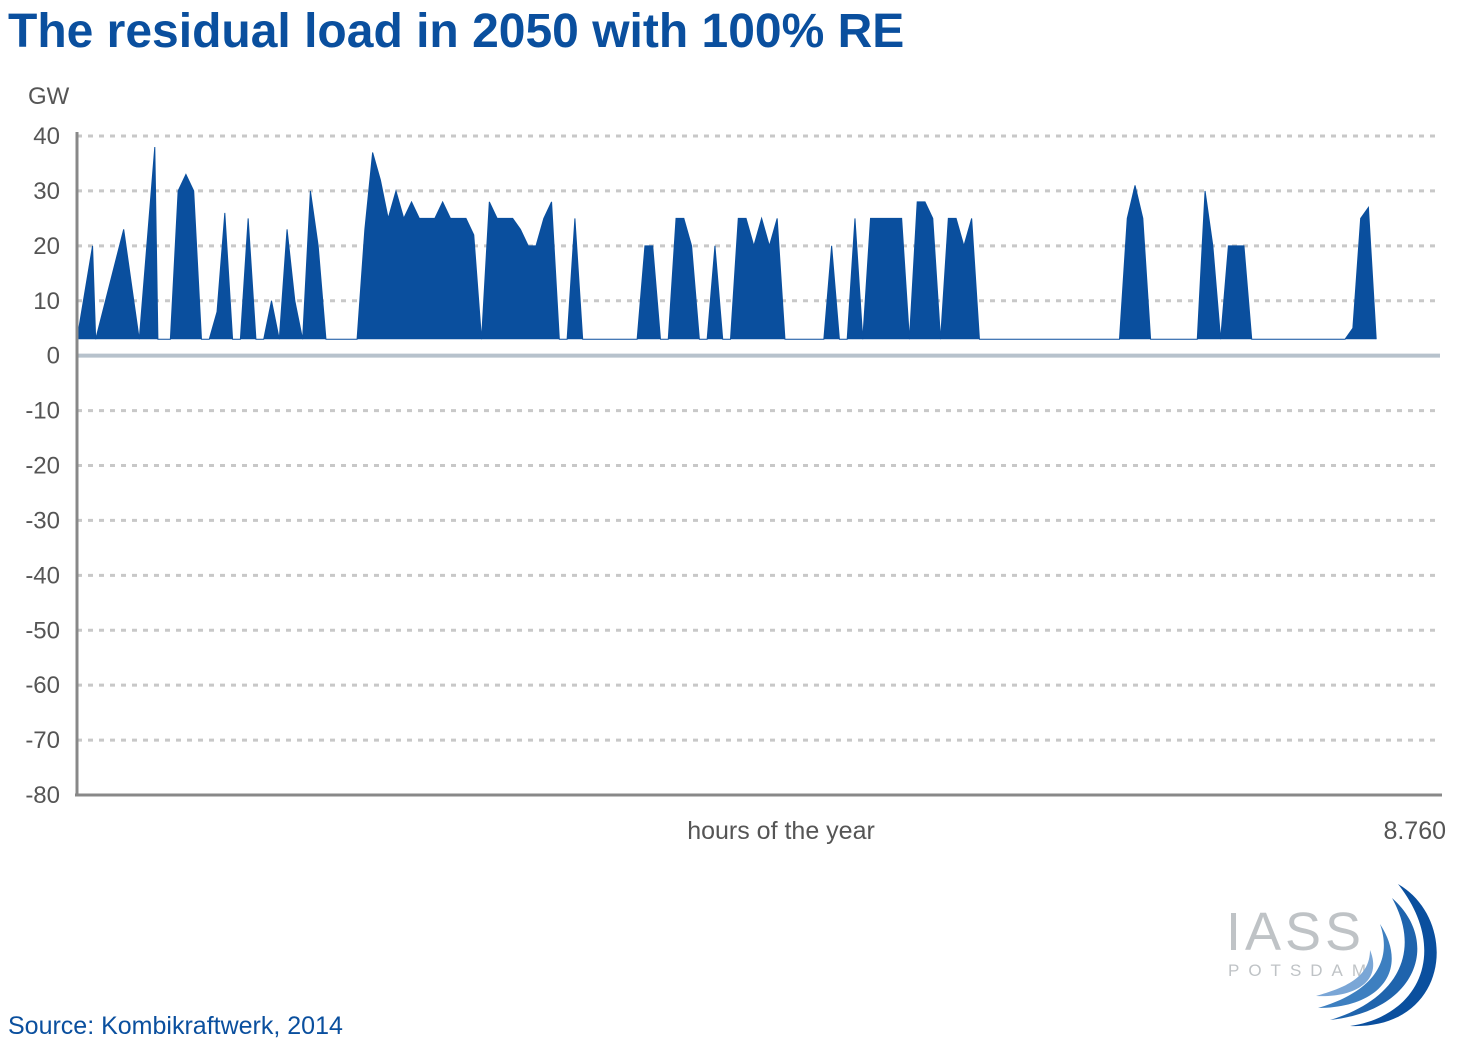  What do you see at coordinates (1393, 955) in the screenshot?
I see `logo-swirl-icon` at bounding box center [1393, 955].